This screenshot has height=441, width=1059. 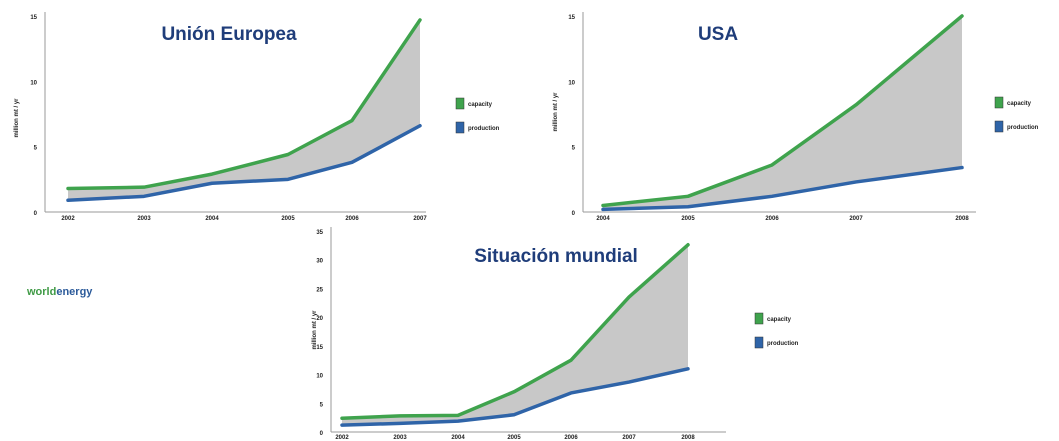 What do you see at coordinates (229, 34) in the screenshot?
I see `chart-title: Unión Europea` at bounding box center [229, 34].